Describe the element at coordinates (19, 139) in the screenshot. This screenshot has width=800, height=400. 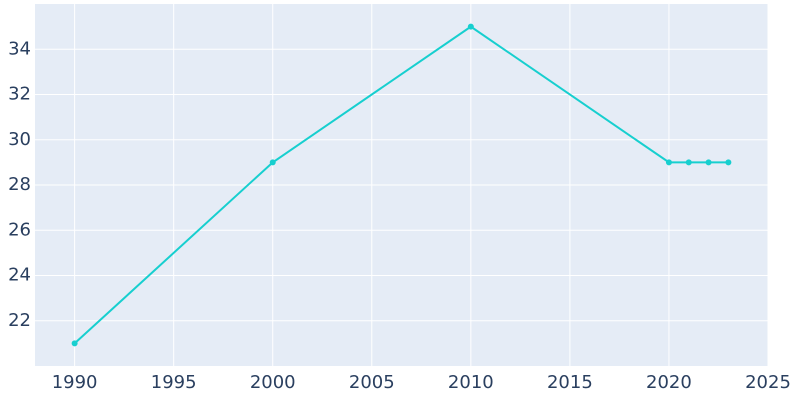
I see `y-tick-label: 30` at that location.